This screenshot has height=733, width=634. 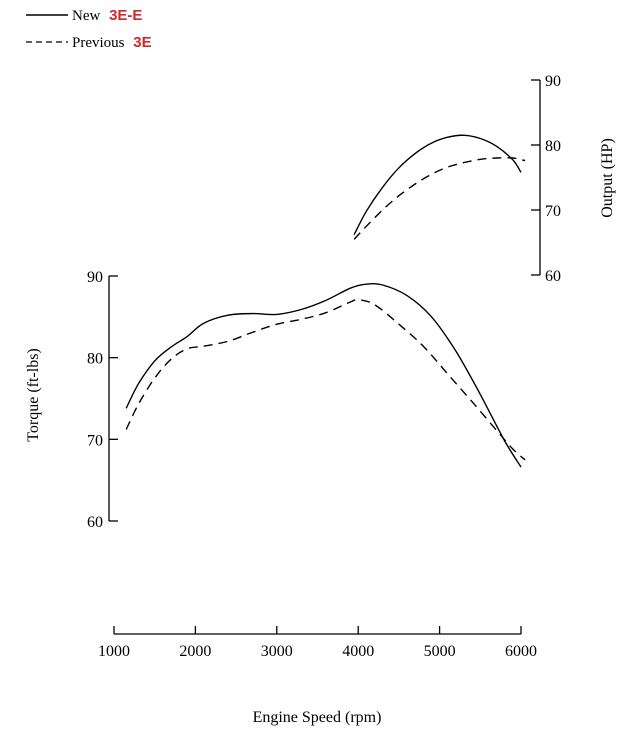 What do you see at coordinates (358, 651) in the screenshot?
I see `x-tick-label: 4000` at bounding box center [358, 651].